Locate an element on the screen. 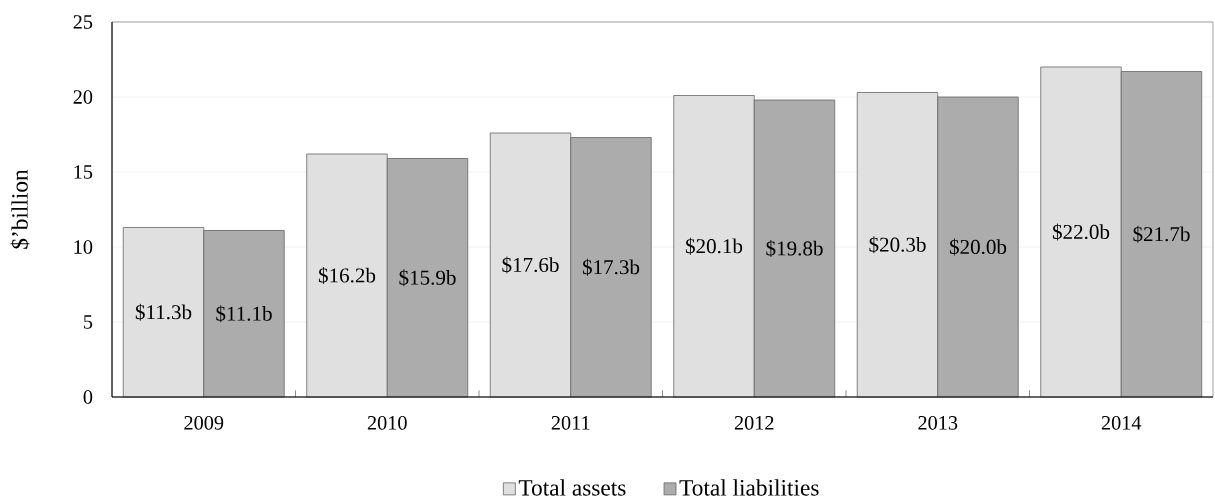  legend-label: Total liabilities is located at coordinates (749, 487).